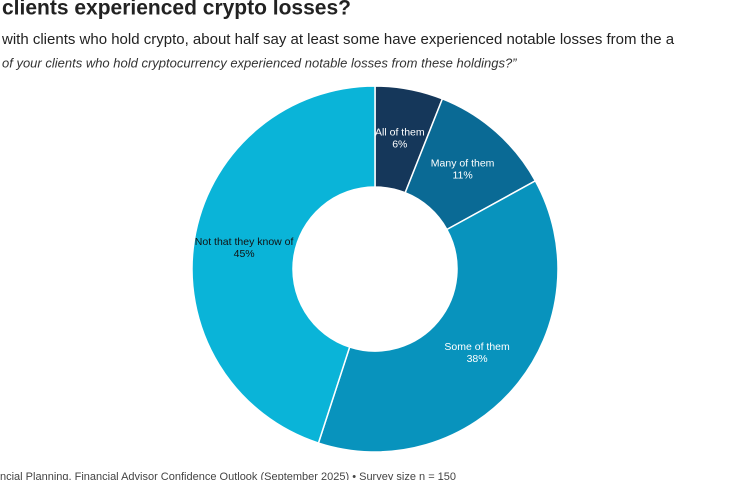  What do you see at coordinates (463, 163) in the screenshot?
I see `segment-label: Many of them` at bounding box center [463, 163].